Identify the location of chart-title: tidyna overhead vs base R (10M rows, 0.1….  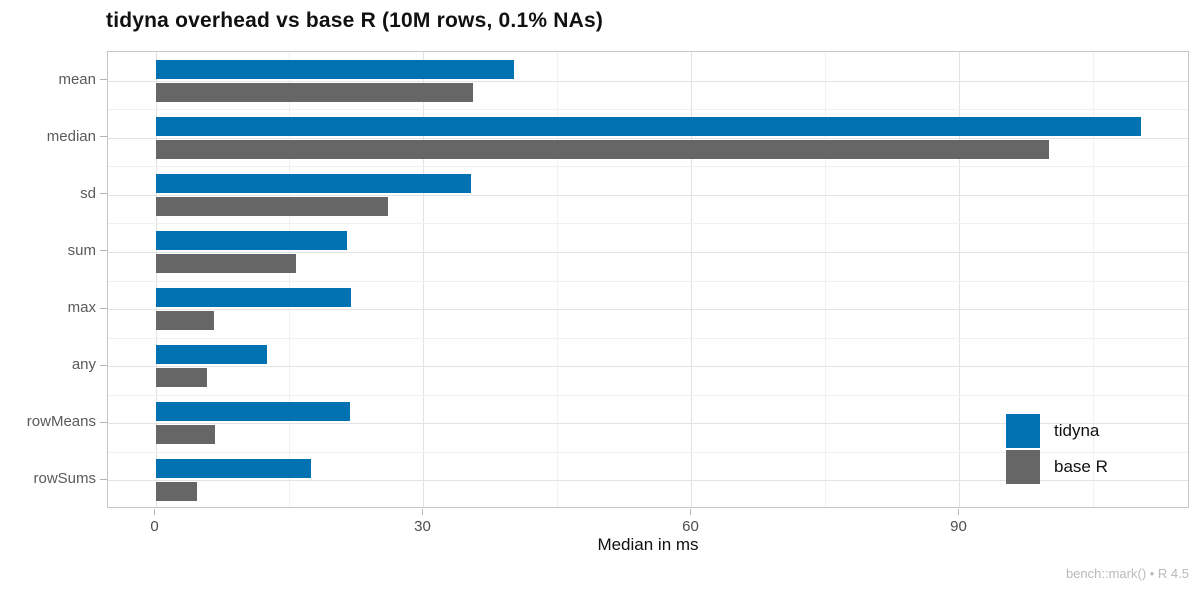
(355, 20).